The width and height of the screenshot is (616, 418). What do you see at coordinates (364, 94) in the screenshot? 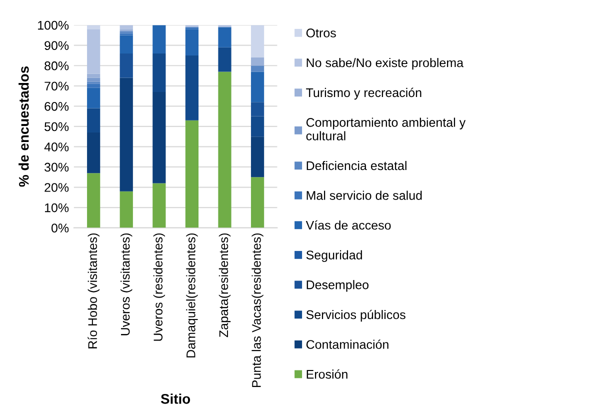
I see `legend-label: Turismo y recreación` at bounding box center [364, 94].